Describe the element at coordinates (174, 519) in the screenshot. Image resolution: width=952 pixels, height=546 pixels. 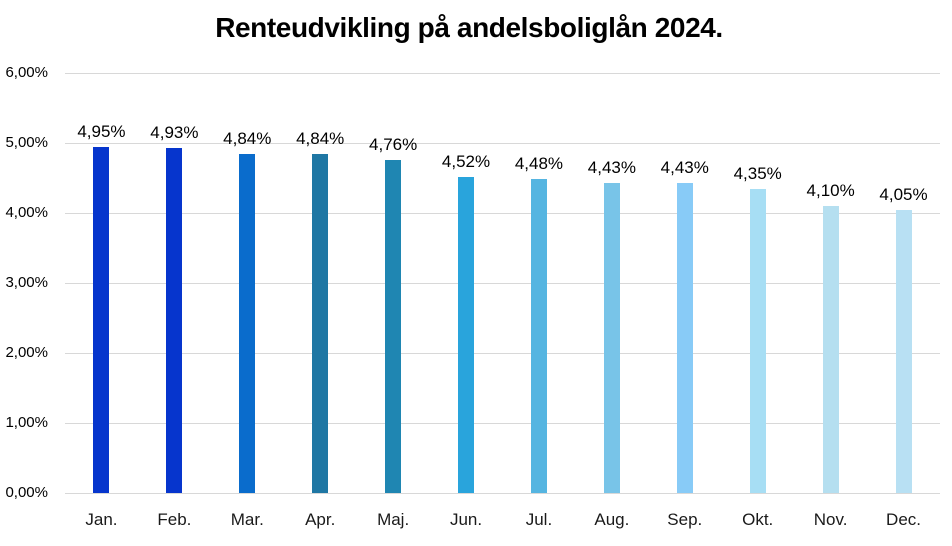
I see `x-axis-tick-label: Feb.` at that location.